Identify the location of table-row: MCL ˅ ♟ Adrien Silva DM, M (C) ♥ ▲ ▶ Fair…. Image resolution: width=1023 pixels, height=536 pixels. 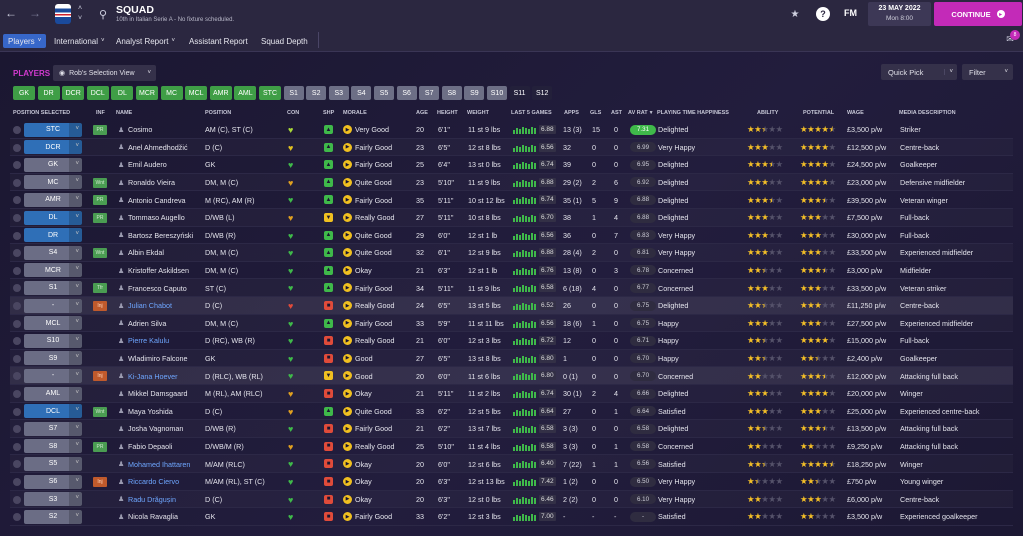
(511, 324).